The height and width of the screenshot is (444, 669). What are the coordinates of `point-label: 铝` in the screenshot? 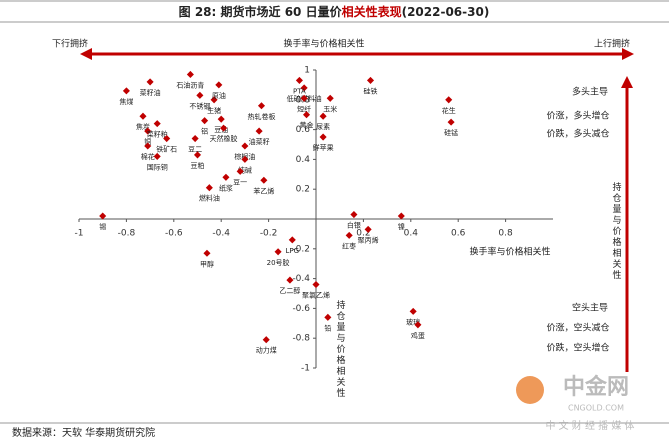 It's located at (204, 131).